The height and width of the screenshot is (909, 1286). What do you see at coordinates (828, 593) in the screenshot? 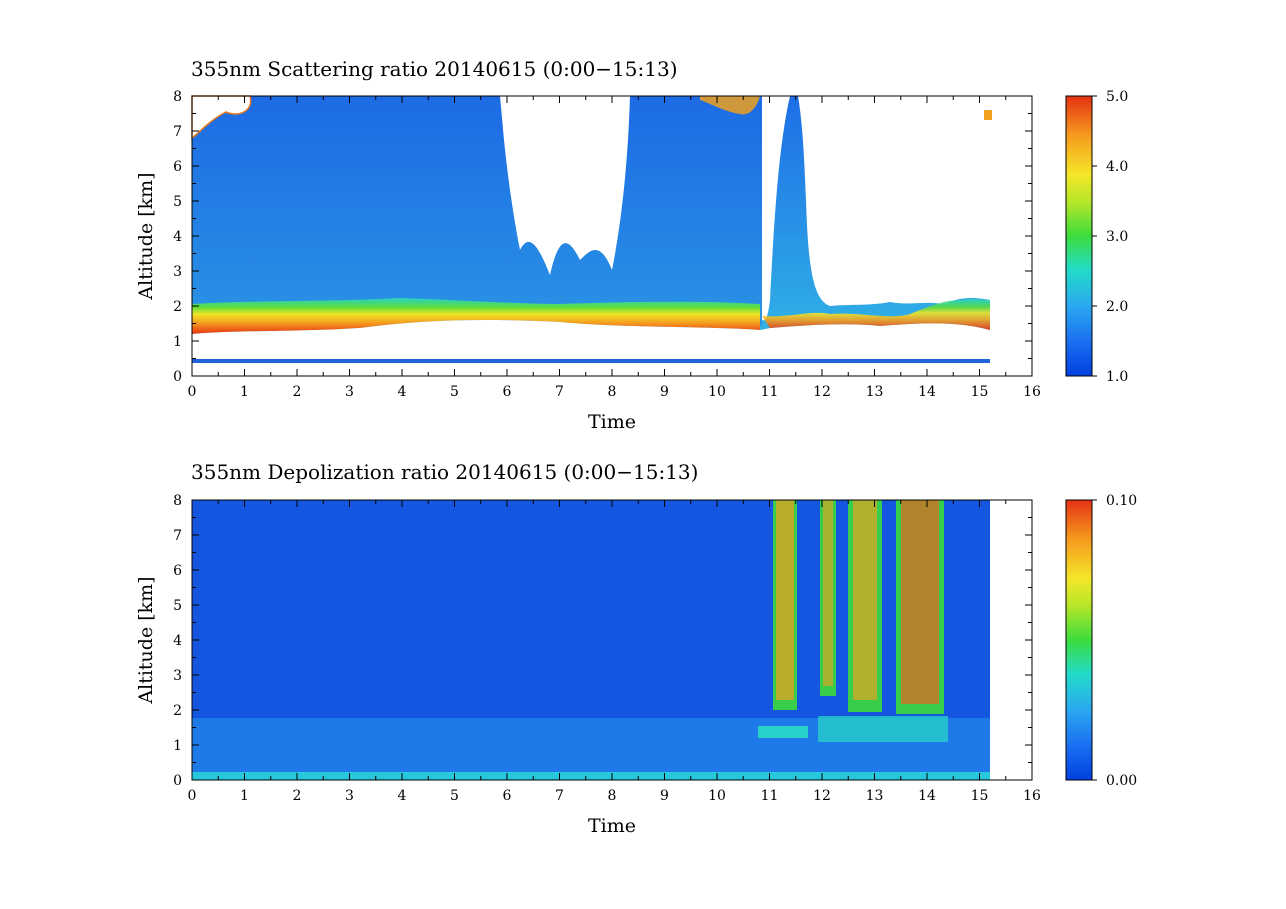
I see `depol-column-2-core` at bounding box center [828, 593].